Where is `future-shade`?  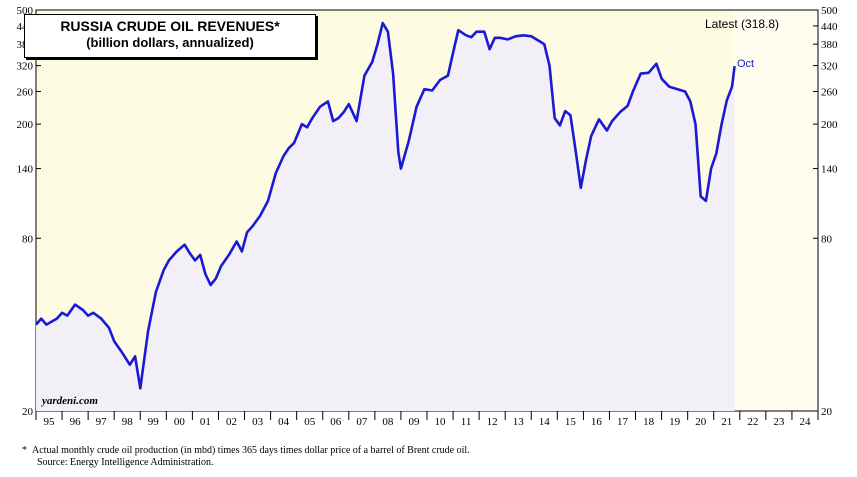 future-shade is located at coordinates (775, 210).